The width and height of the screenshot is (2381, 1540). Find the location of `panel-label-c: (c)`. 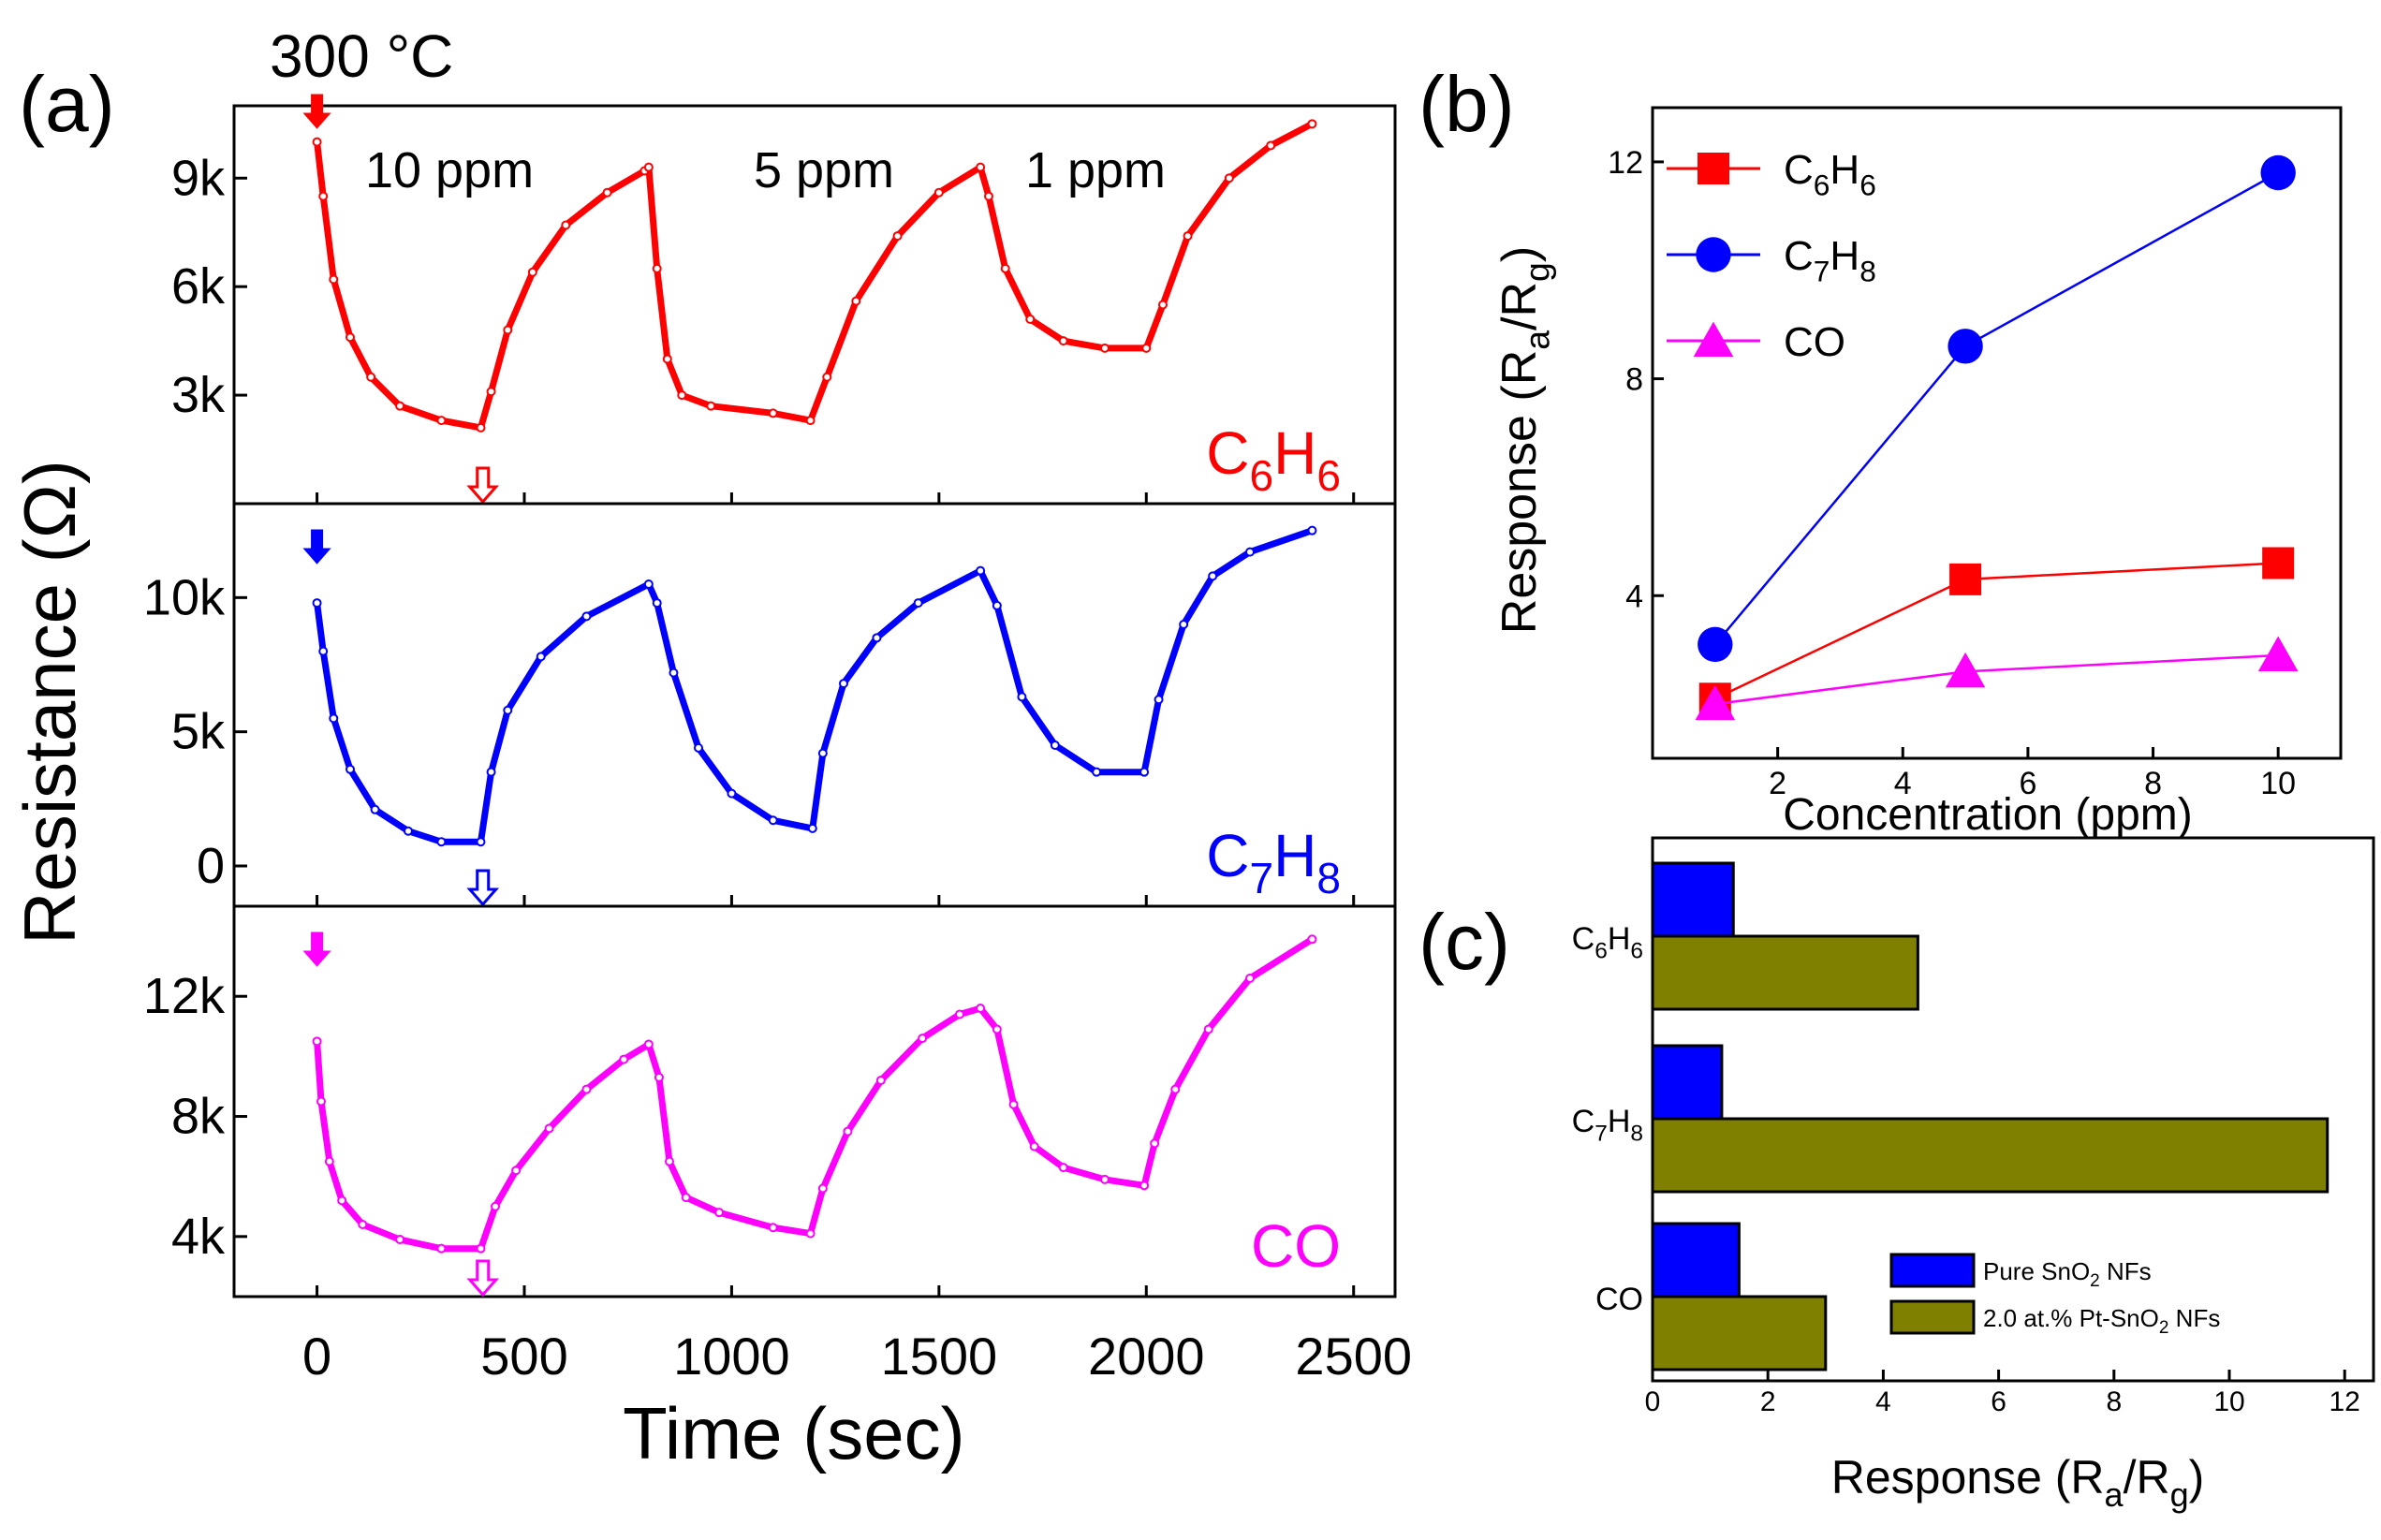

panel-label-c: (c) is located at coordinates (1464, 942).